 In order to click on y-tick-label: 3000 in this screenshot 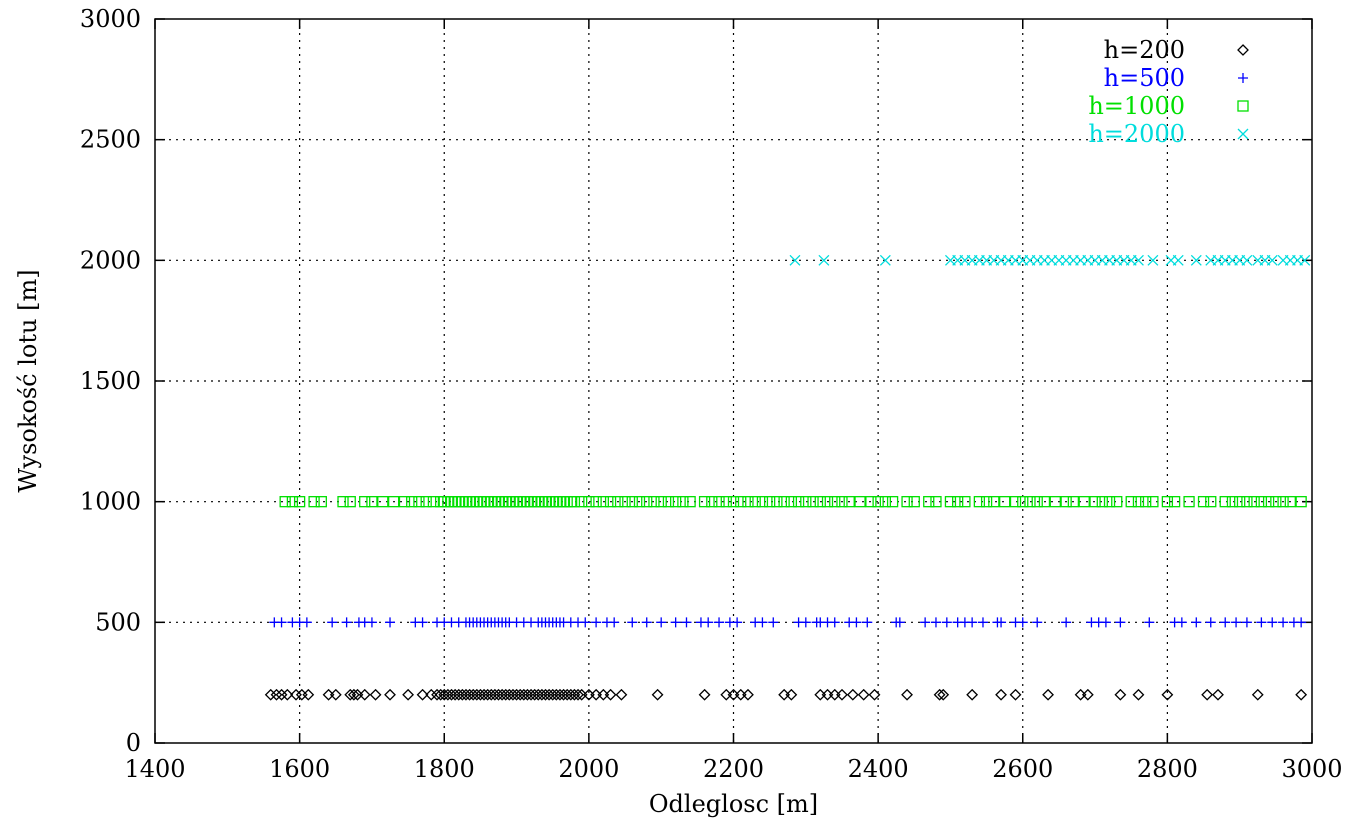, I will do `click(110, 19)`.